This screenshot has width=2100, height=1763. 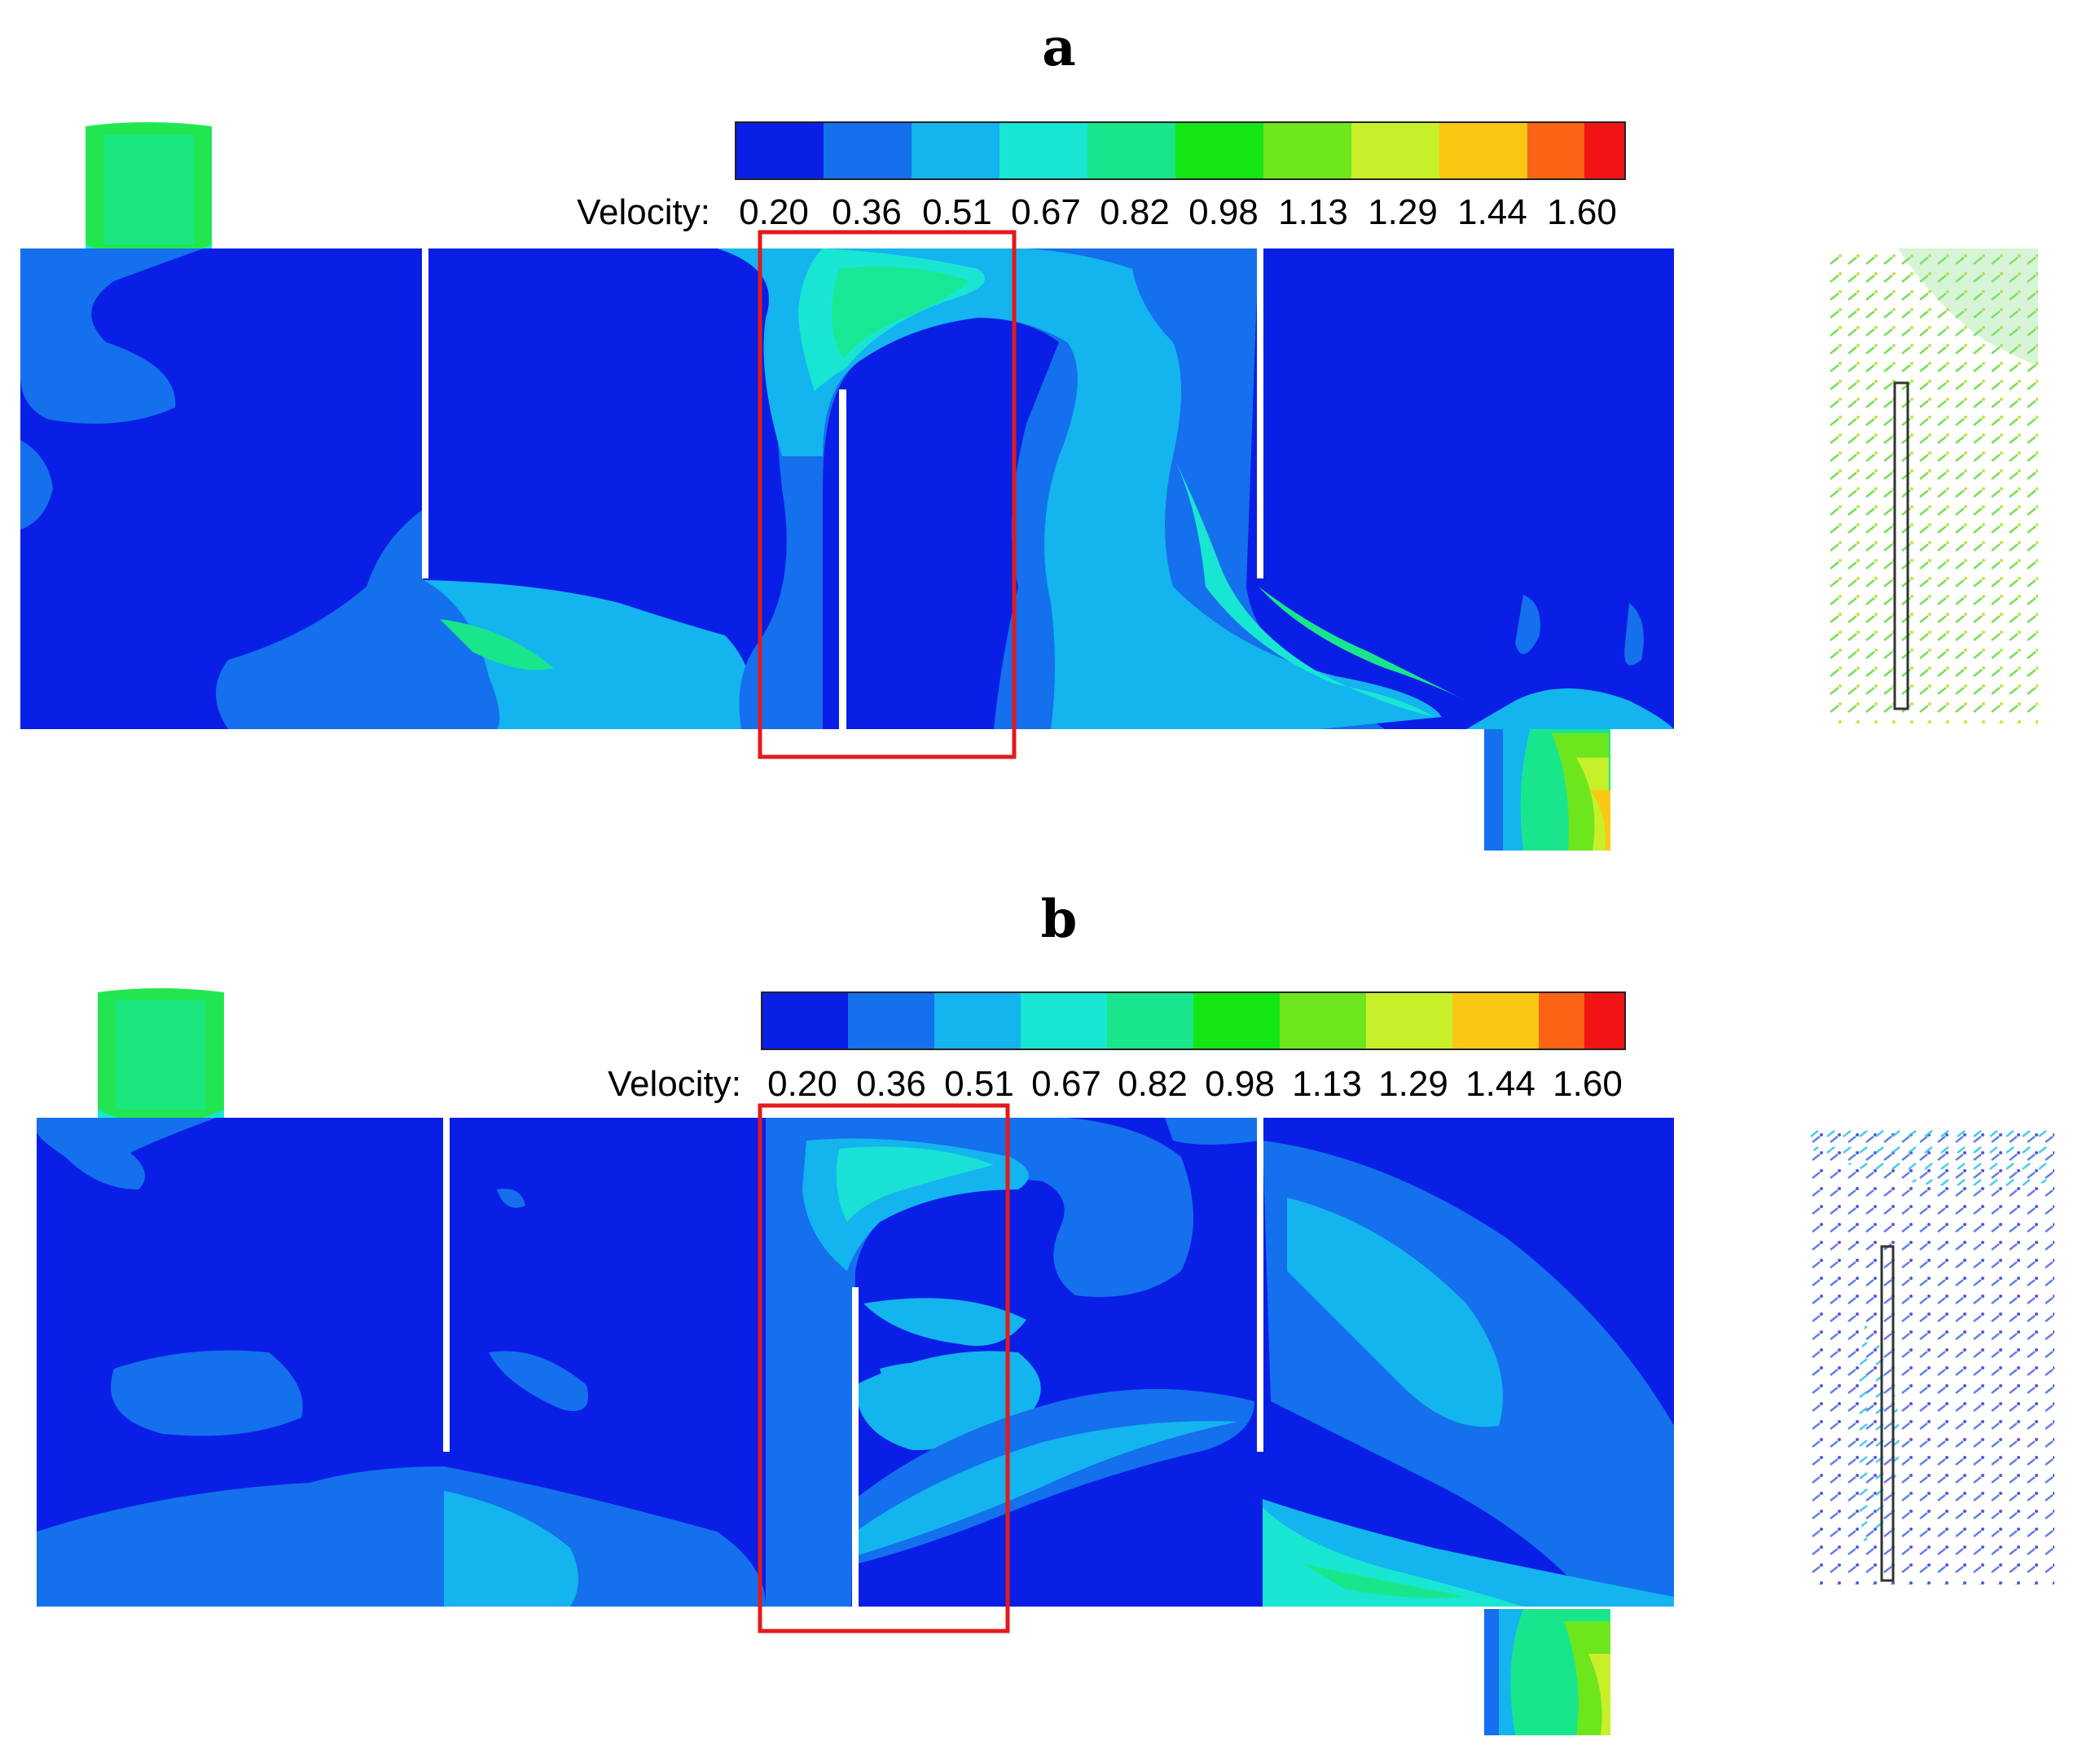 I want to click on panel-a-label: a, so click(x=1058, y=48).